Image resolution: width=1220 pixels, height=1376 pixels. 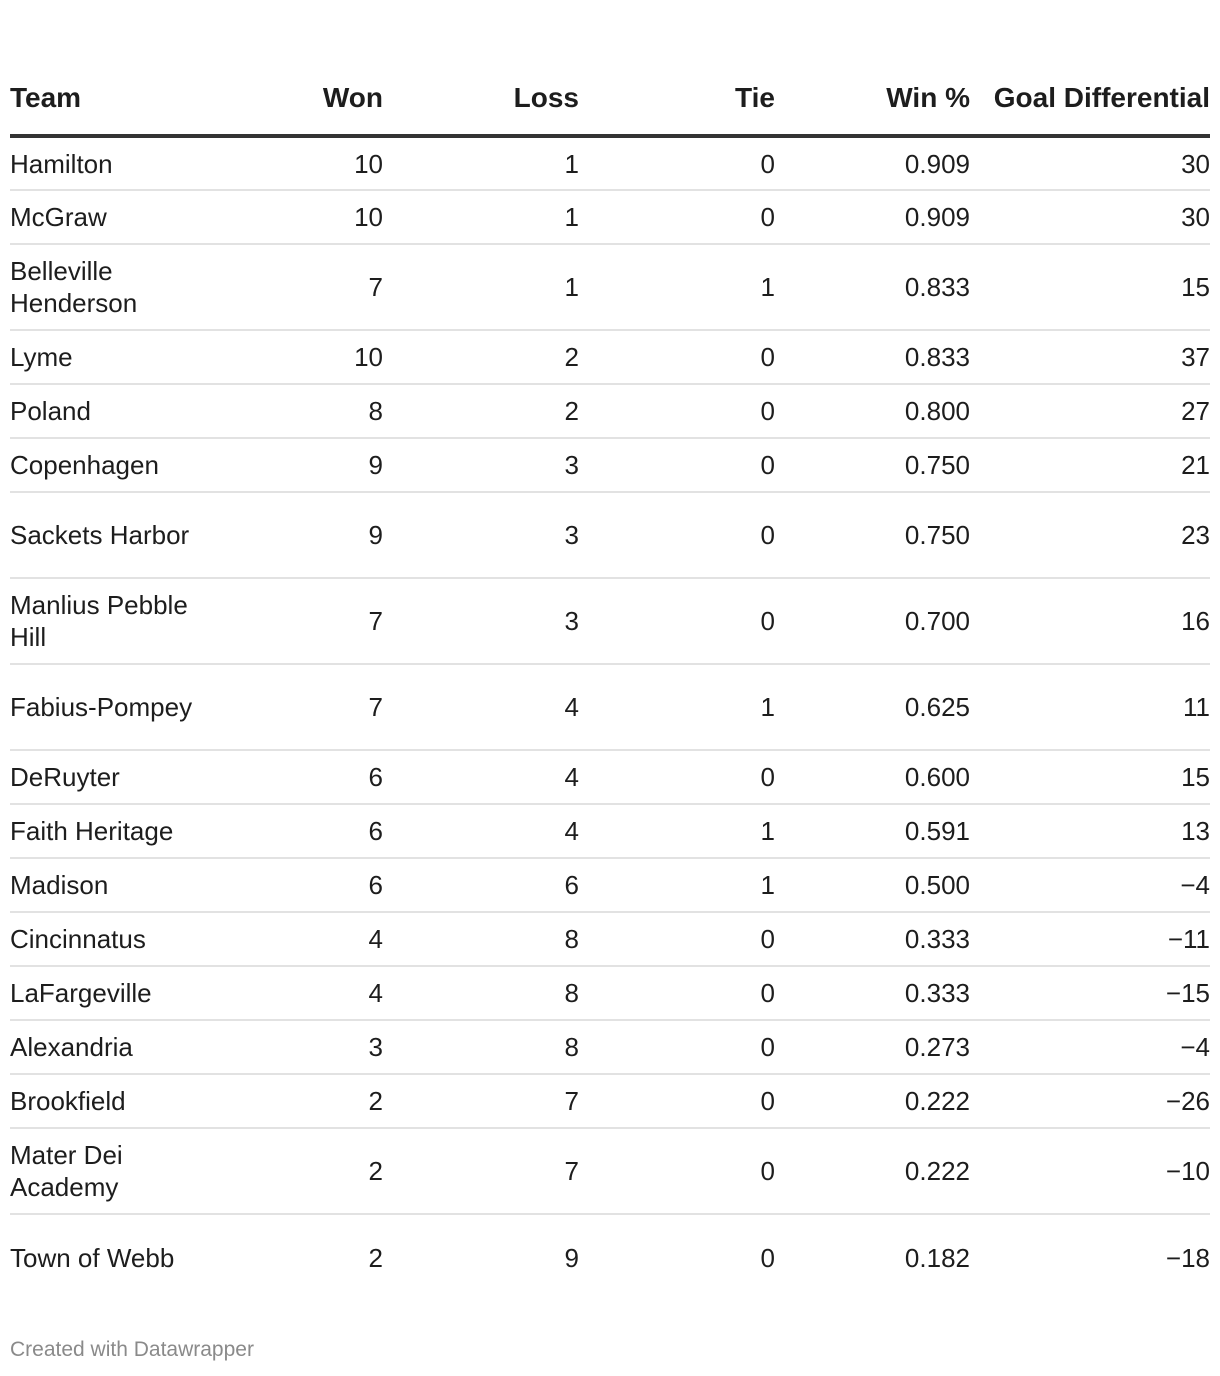 I want to click on cell-goal-differential: −10, so click(x=1090, y=1171).